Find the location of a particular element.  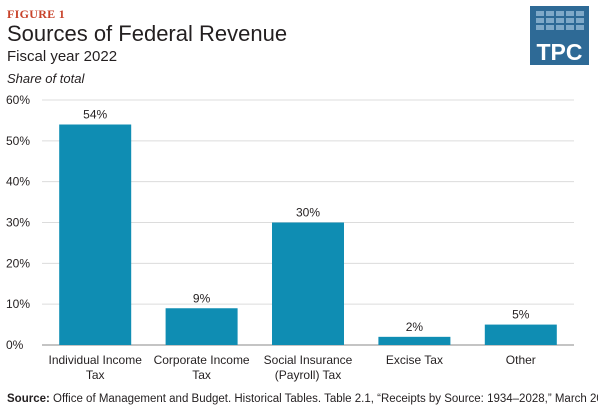

value-label: 5% is located at coordinates (521, 315).